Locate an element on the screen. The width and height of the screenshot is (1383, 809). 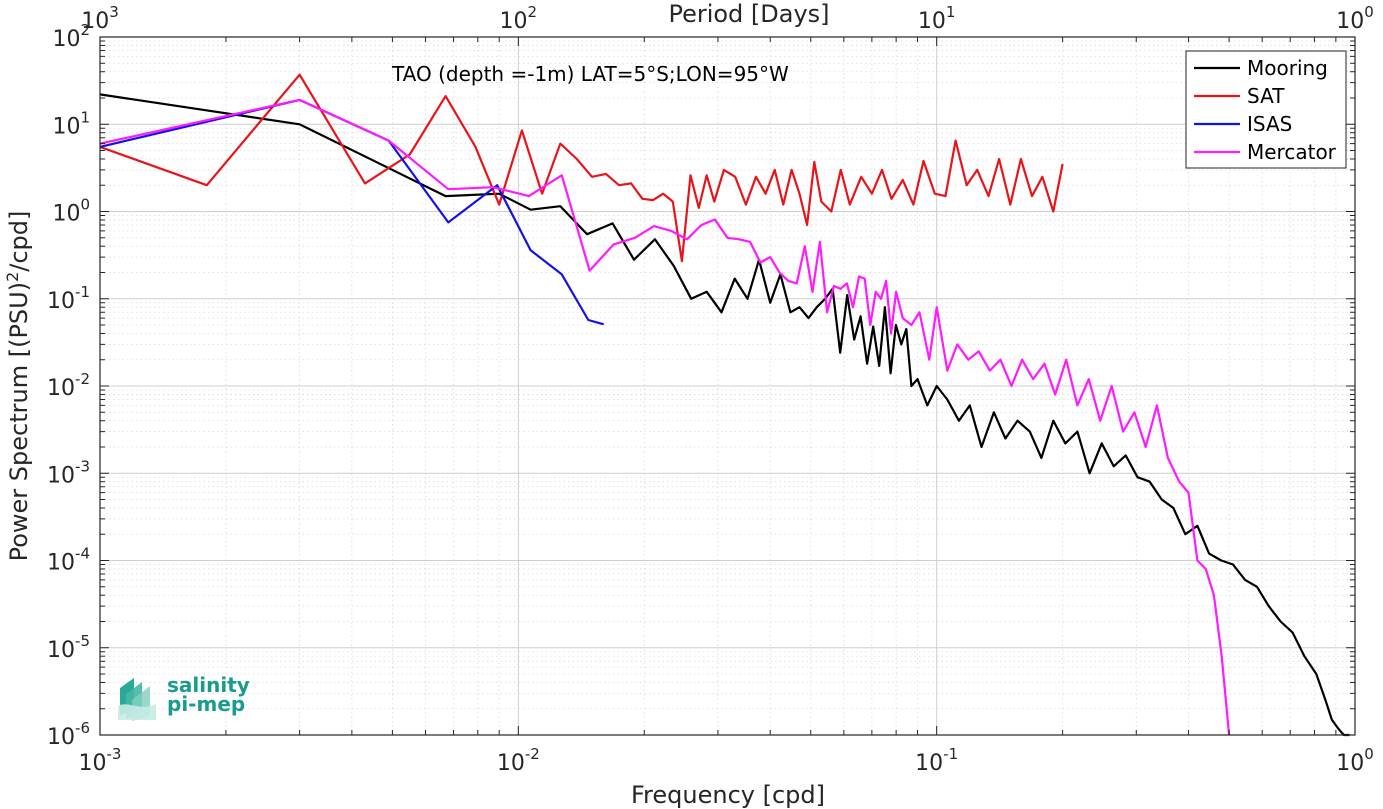
top-axis-label: Period [Days] is located at coordinates (748, 14).